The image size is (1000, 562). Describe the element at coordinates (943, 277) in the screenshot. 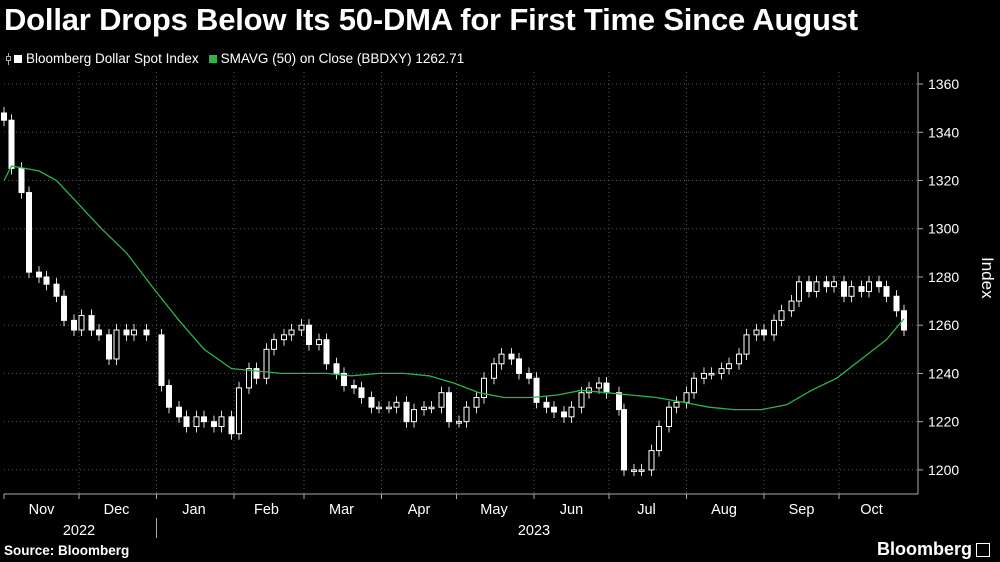

I see `y-tick-label: 1280` at that location.